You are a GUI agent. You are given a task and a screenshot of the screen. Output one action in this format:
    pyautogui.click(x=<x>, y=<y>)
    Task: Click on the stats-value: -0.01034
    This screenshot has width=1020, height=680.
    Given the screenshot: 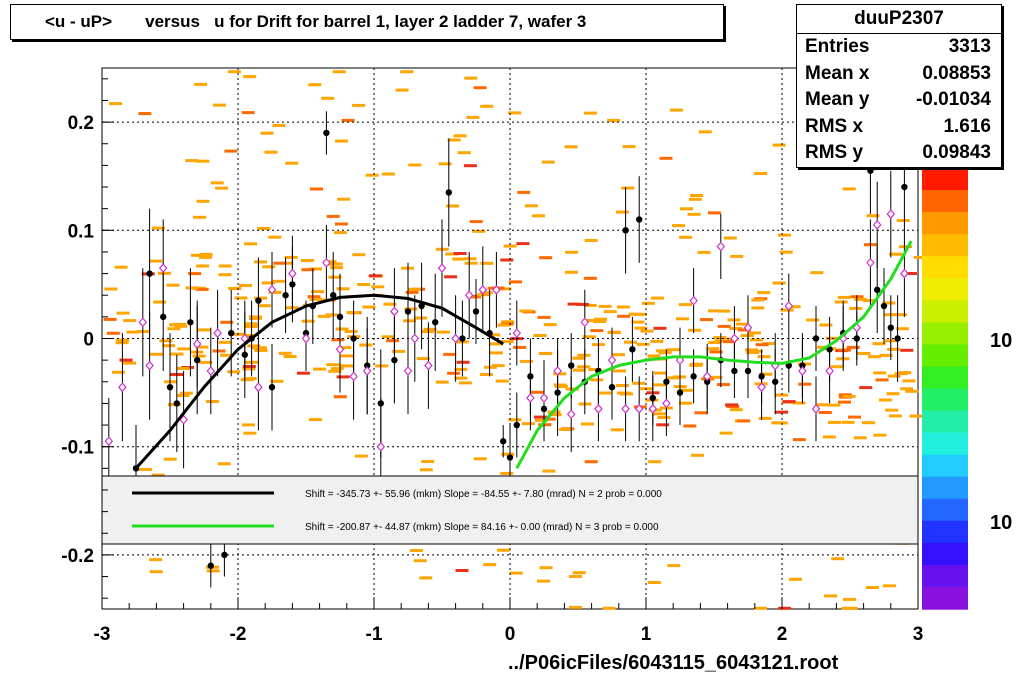 What is the action you would take?
    pyautogui.click(x=953, y=100)
    